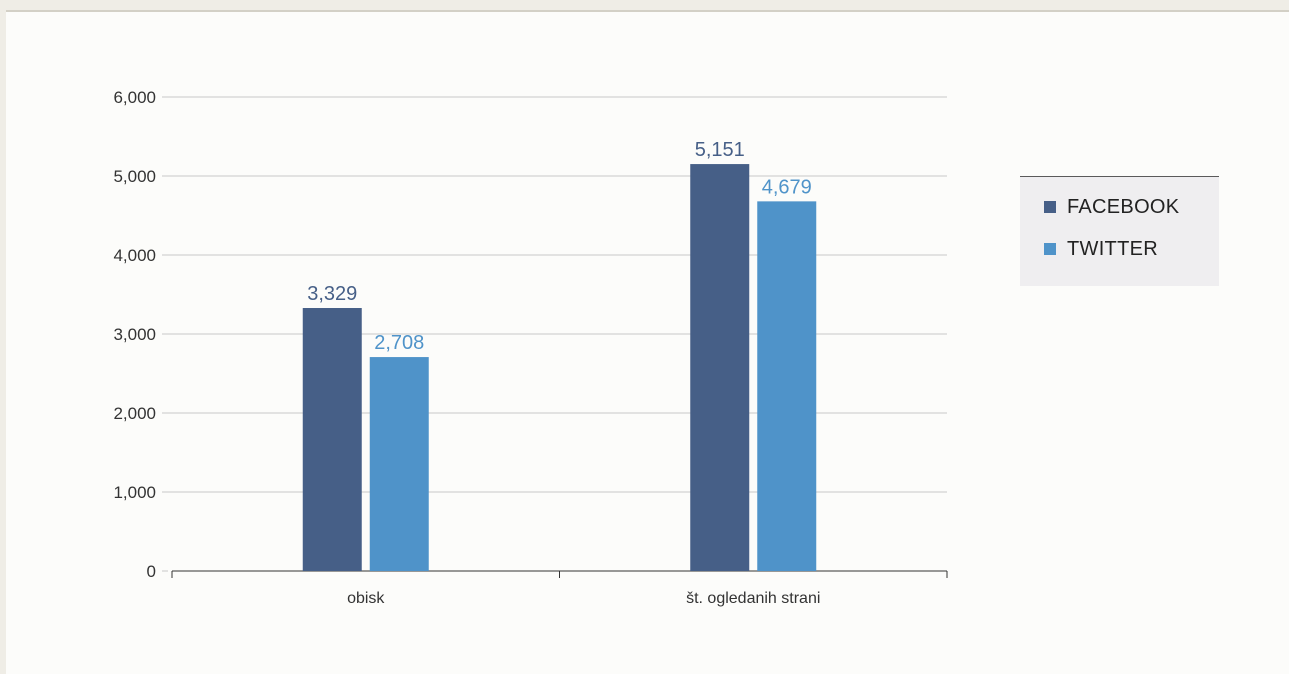 This screenshot has height=674, width=1289. I want to click on y-tick-label-6000: 6,000, so click(134, 97).